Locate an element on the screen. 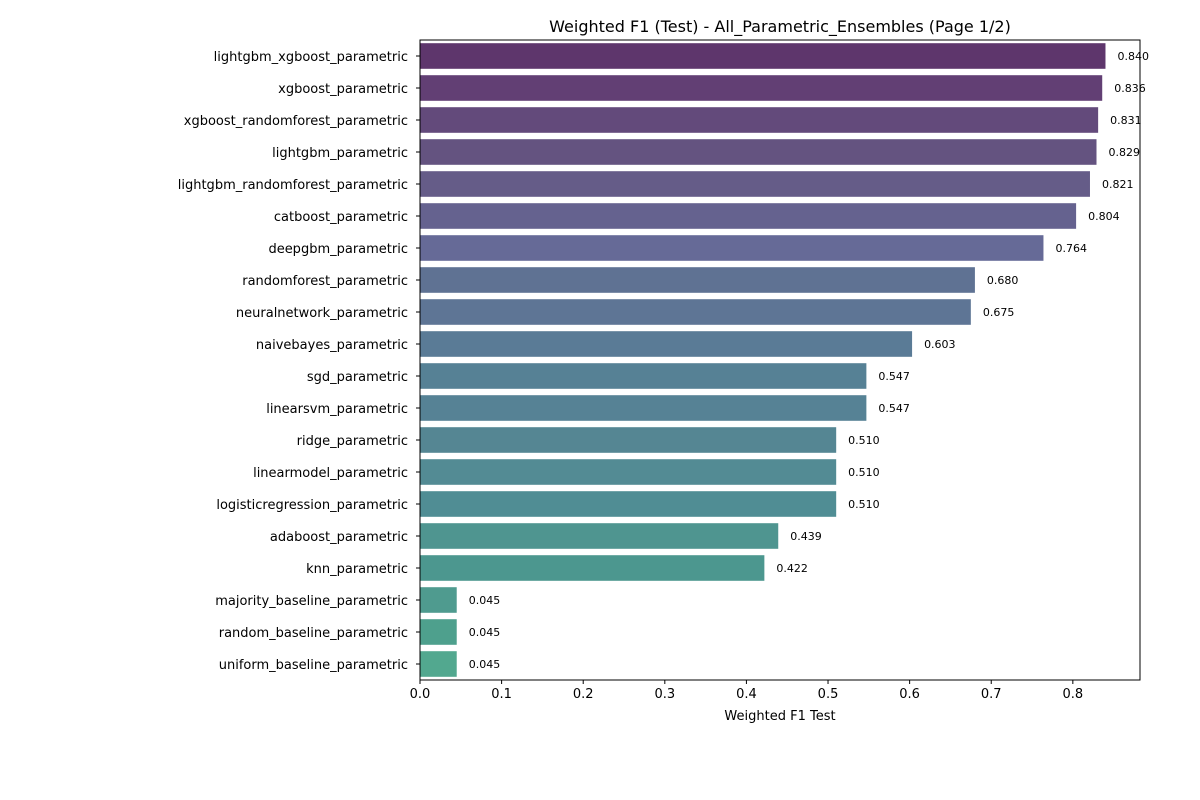 The image size is (1200, 800). value-label-sgd_parametric: 0.547 is located at coordinates (894, 376).